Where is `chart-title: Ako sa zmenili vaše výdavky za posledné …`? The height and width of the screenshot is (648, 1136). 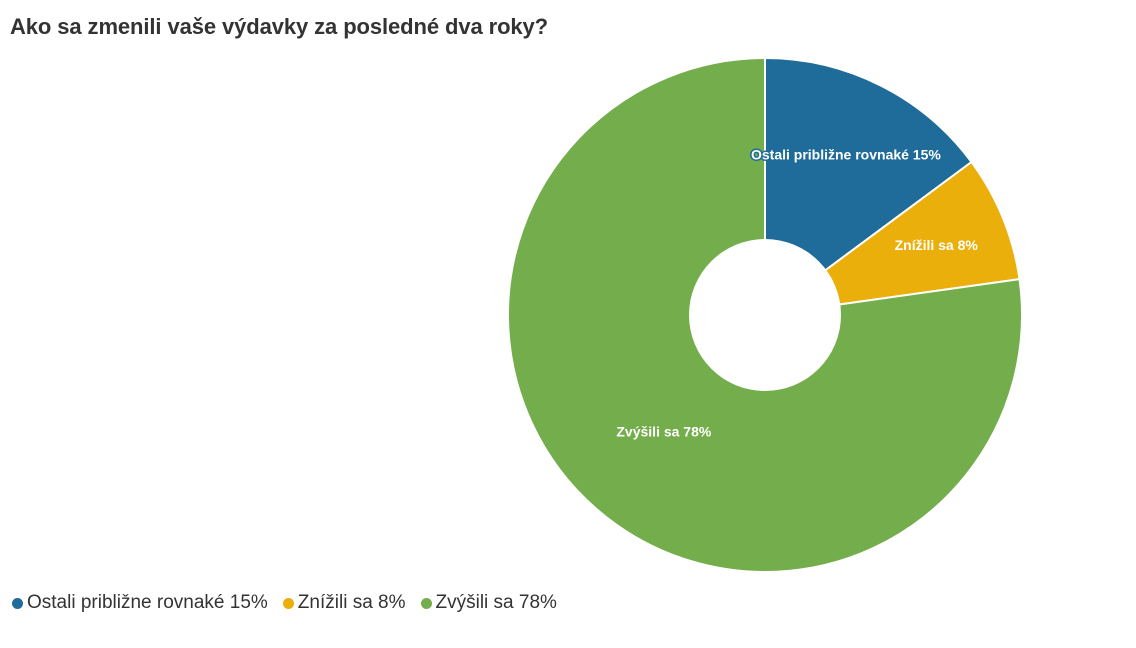 chart-title: Ako sa zmenili vaše výdavky za posledné … is located at coordinates (279, 26).